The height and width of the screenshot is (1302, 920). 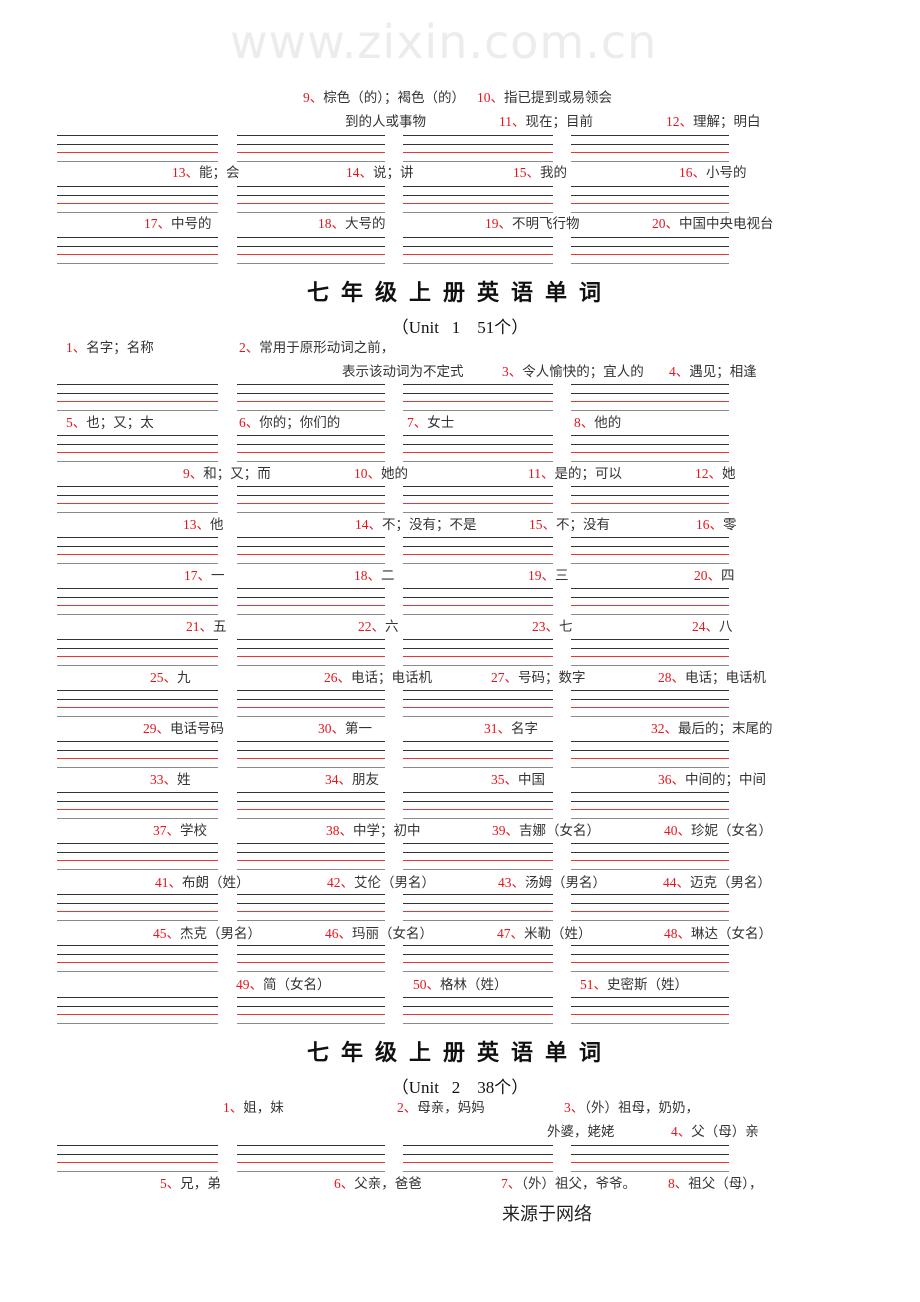 I want to click on item-meaning: 汤姆（男名）, so click(x=565, y=882).